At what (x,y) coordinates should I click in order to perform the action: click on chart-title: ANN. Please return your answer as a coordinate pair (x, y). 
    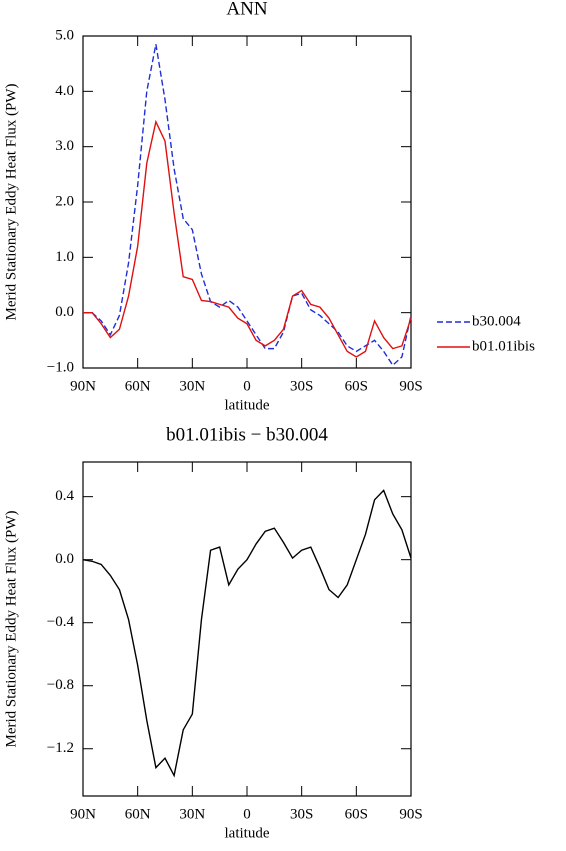
    Looking at the image, I should click on (246, 9).